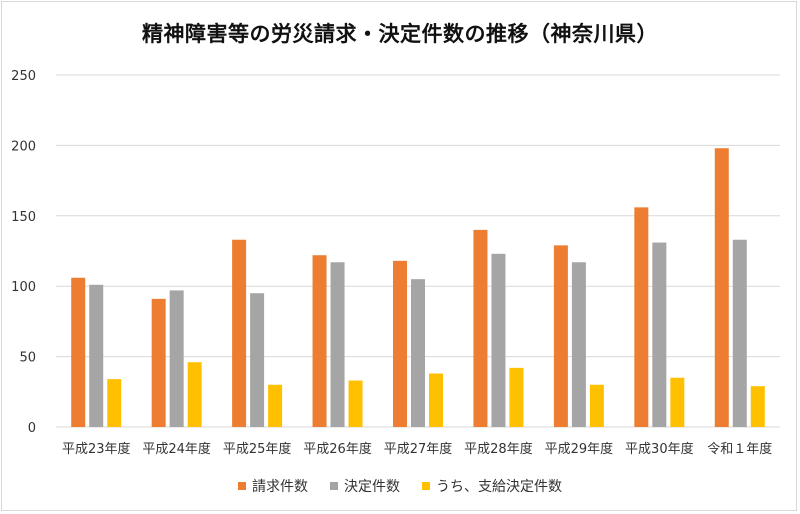  What do you see at coordinates (176, 449) in the screenshot?
I see `x-tick-label: 平成24年度` at bounding box center [176, 449].